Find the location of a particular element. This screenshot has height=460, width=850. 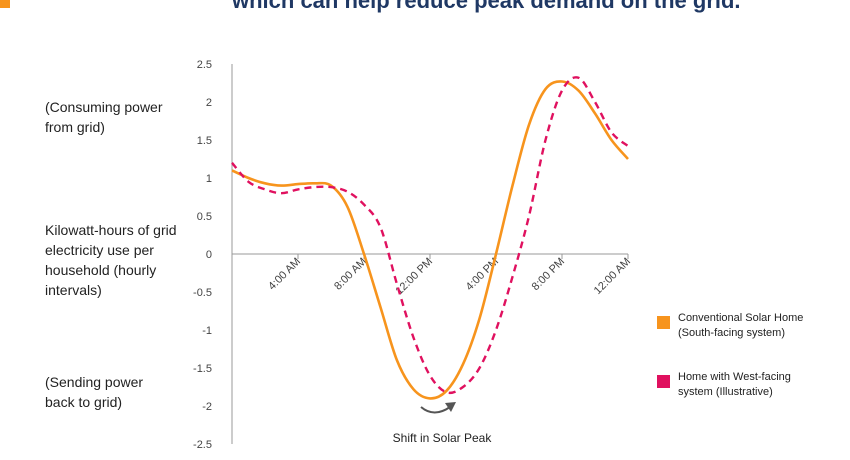

y-tick-label: -0.5 is located at coordinates (202, 293).